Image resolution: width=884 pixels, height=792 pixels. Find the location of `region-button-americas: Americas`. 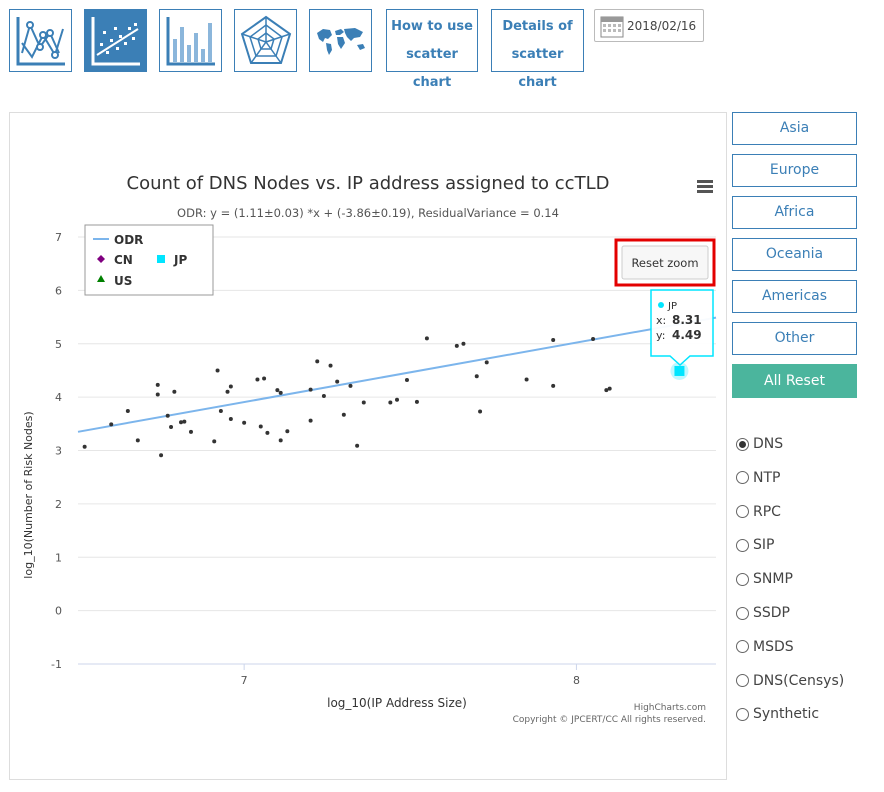

region-button-americas: Americas is located at coordinates (794, 296).